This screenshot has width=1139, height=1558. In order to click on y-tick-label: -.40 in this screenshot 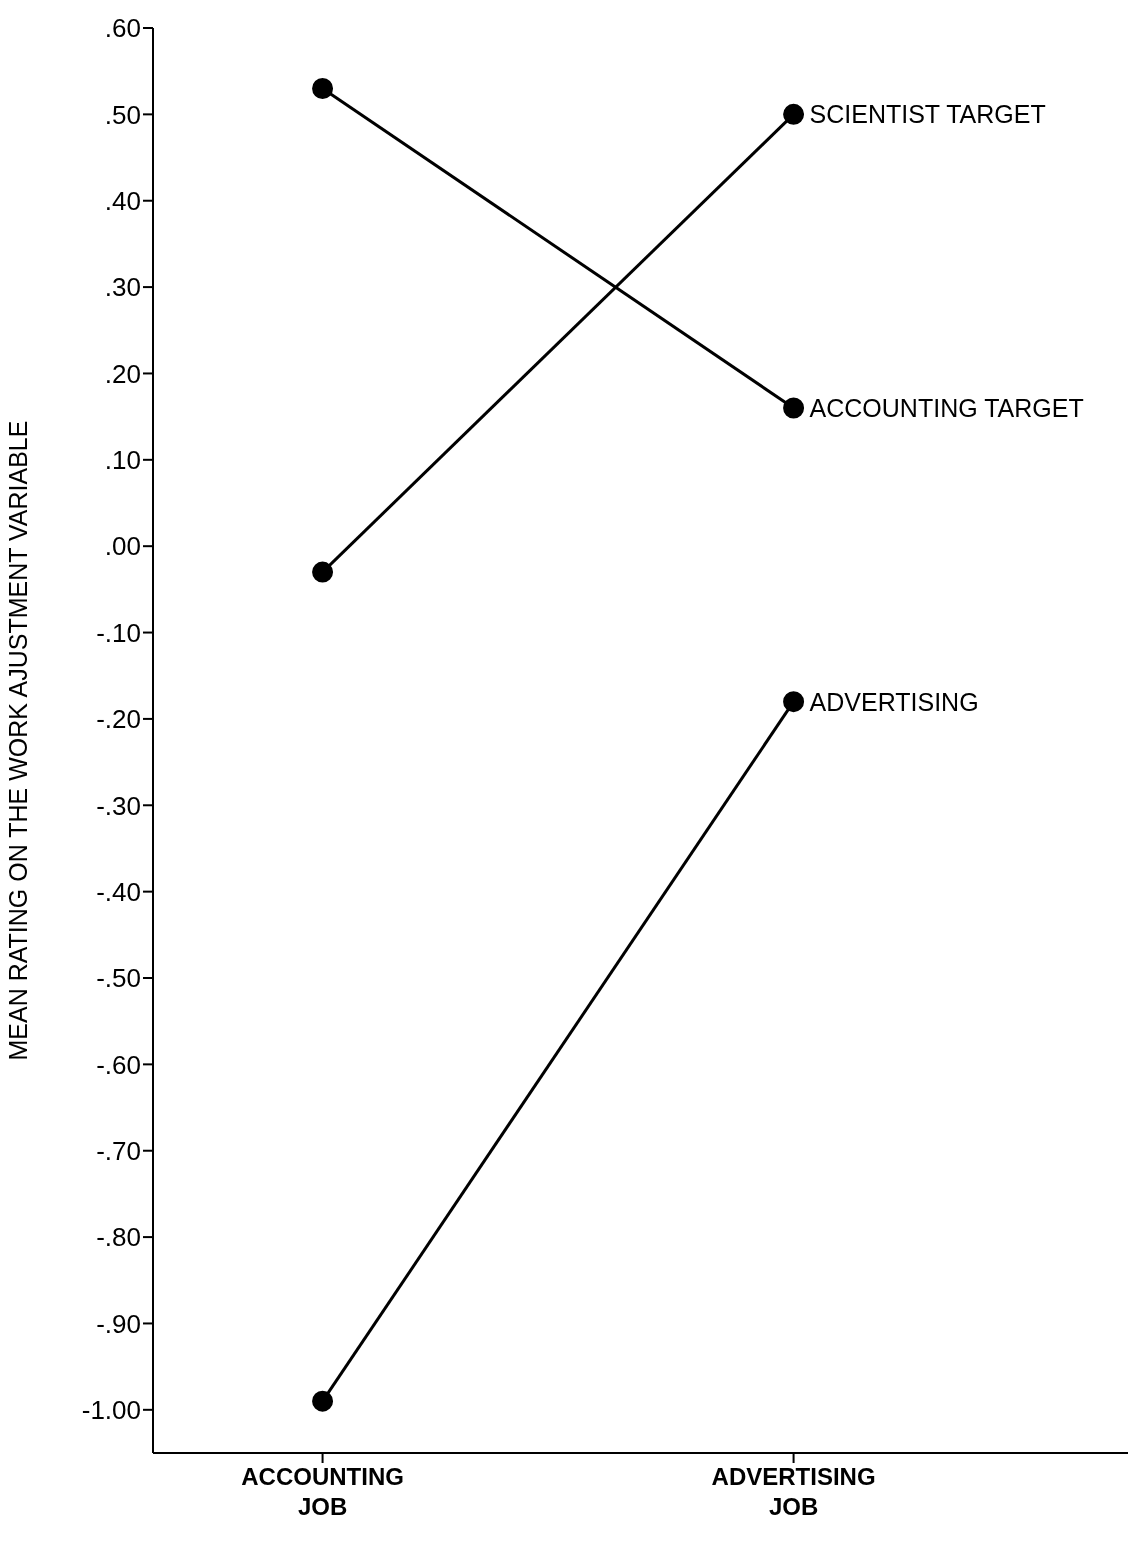, I will do `click(118, 891)`.